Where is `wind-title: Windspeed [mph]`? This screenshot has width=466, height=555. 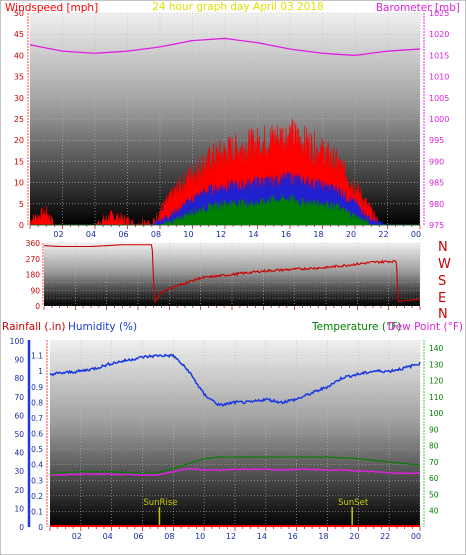
wind-title: Windspeed [mph] is located at coordinates (51, 8).